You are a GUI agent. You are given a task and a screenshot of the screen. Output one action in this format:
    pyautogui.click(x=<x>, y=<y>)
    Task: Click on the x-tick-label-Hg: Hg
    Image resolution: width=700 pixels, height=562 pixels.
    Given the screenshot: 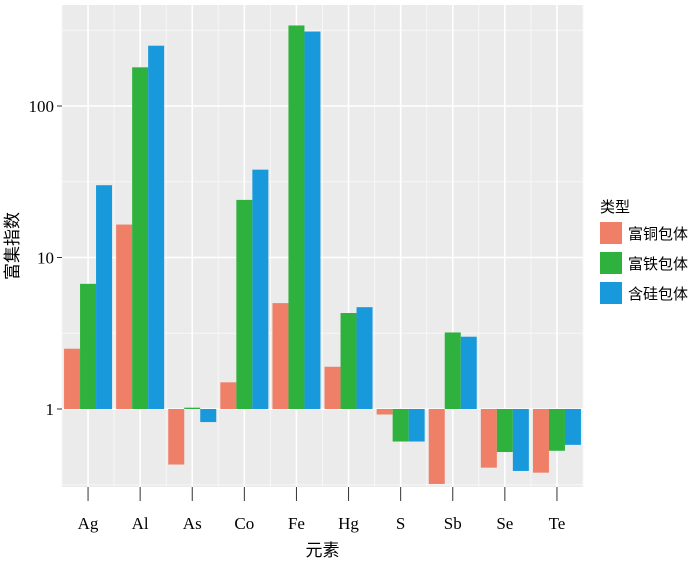 What is the action you would take?
    pyautogui.click(x=348, y=523)
    